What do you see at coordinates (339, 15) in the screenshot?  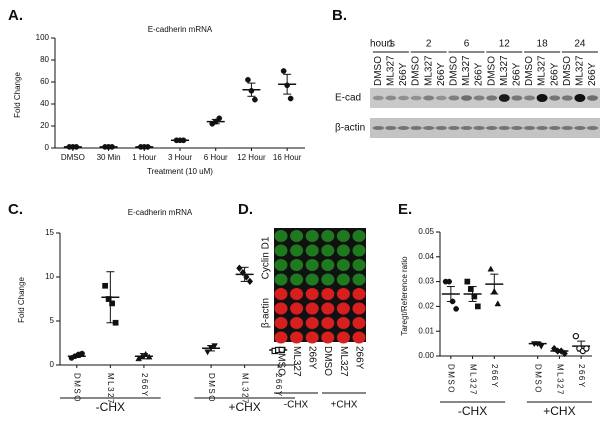 I see `panel-label: B.` at bounding box center [339, 15].